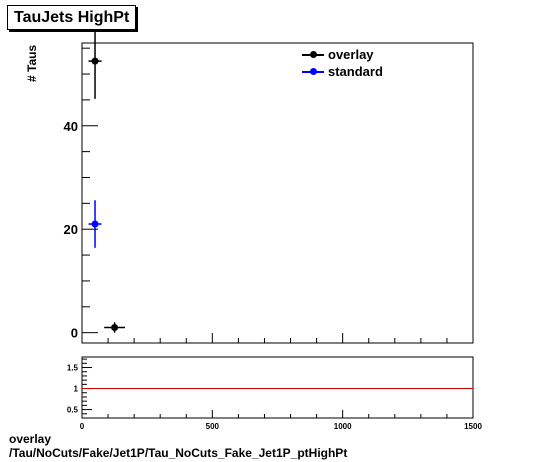 The height and width of the screenshot is (462, 546). Describe the element at coordinates (473, 426) in the screenshot. I see `x-tick-label: 1500` at that location.